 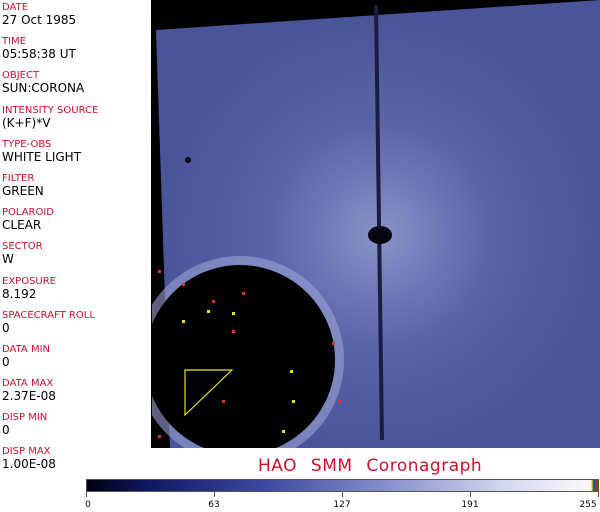 What do you see at coordinates (238, 371) in the screenshot?
I see `grid-dots-yellow` at bounding box center [238, 371].